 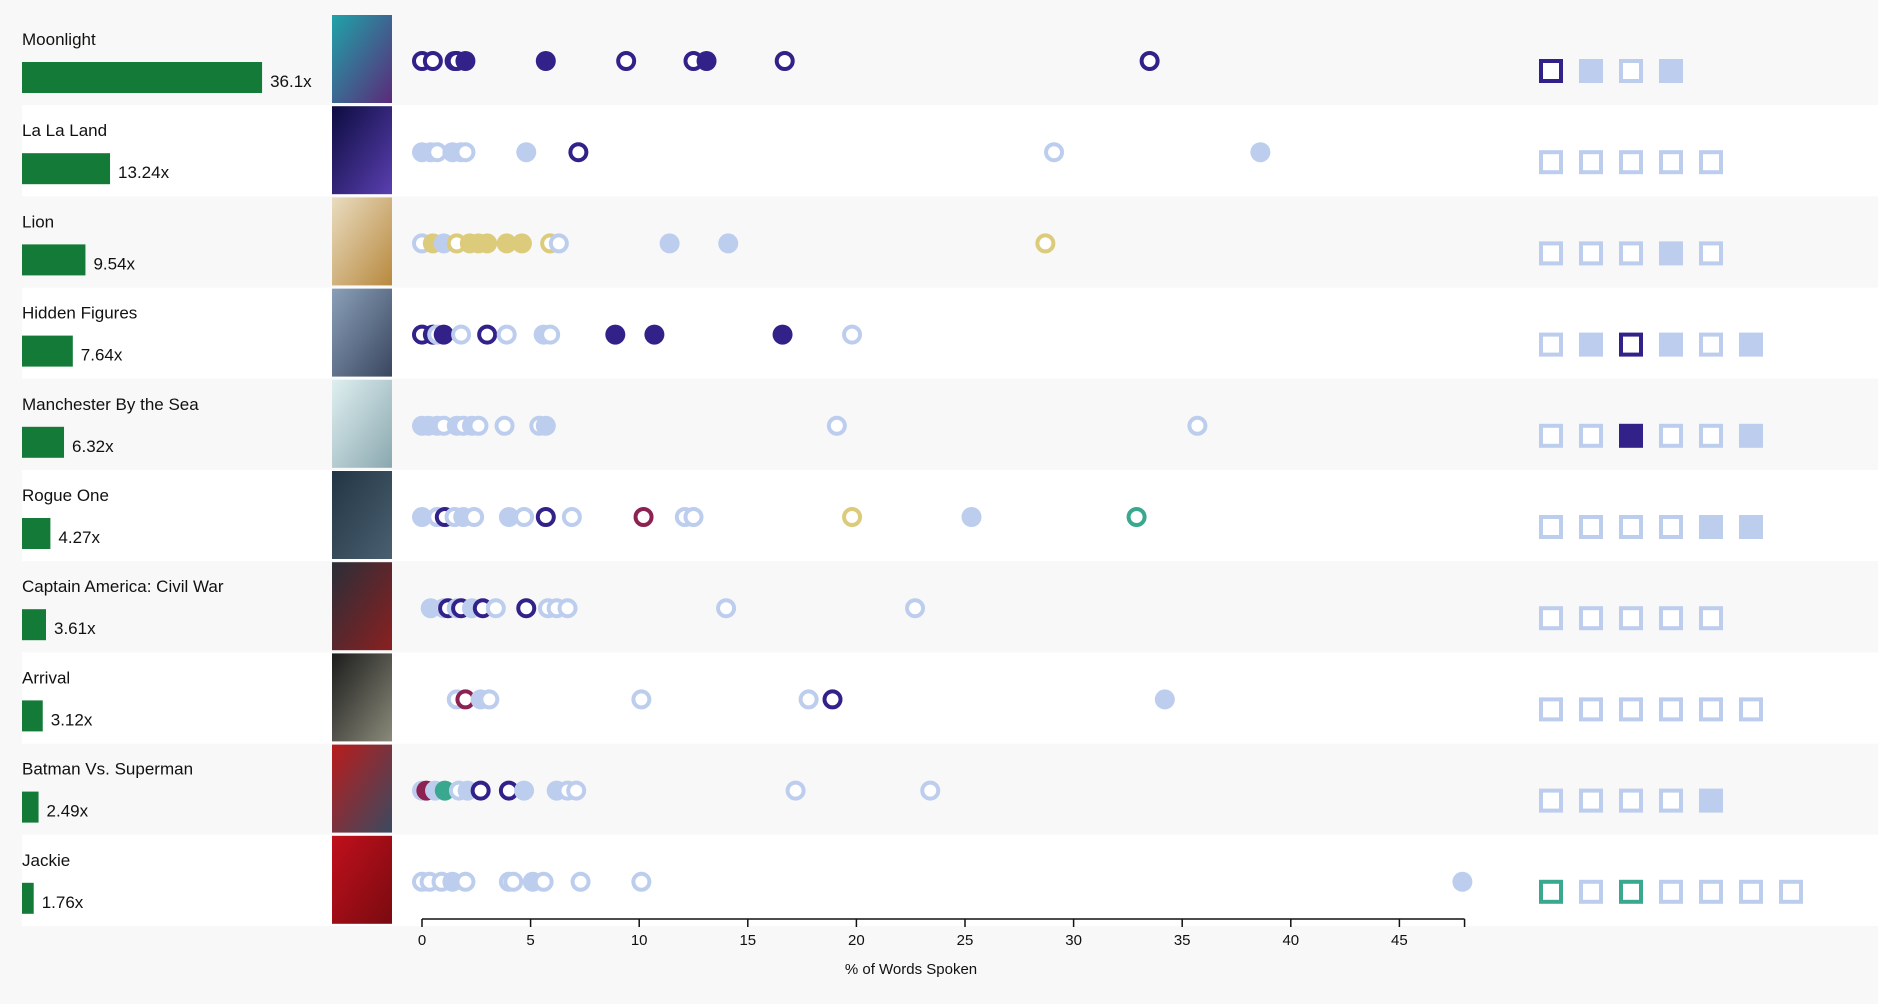 I want to click on movie-row: Lion 9.54x, so click(x=950, y=242).